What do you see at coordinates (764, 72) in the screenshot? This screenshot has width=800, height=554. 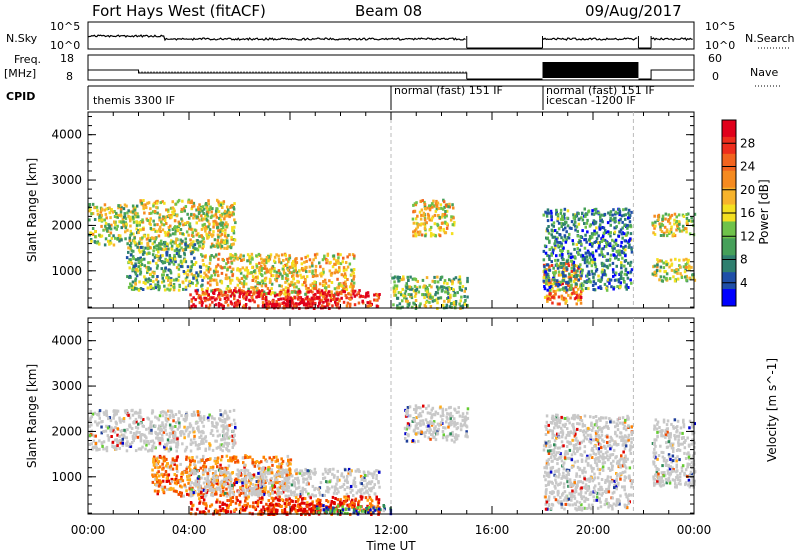 I see `nave-label: Nave` at bounding box center [764, 72].